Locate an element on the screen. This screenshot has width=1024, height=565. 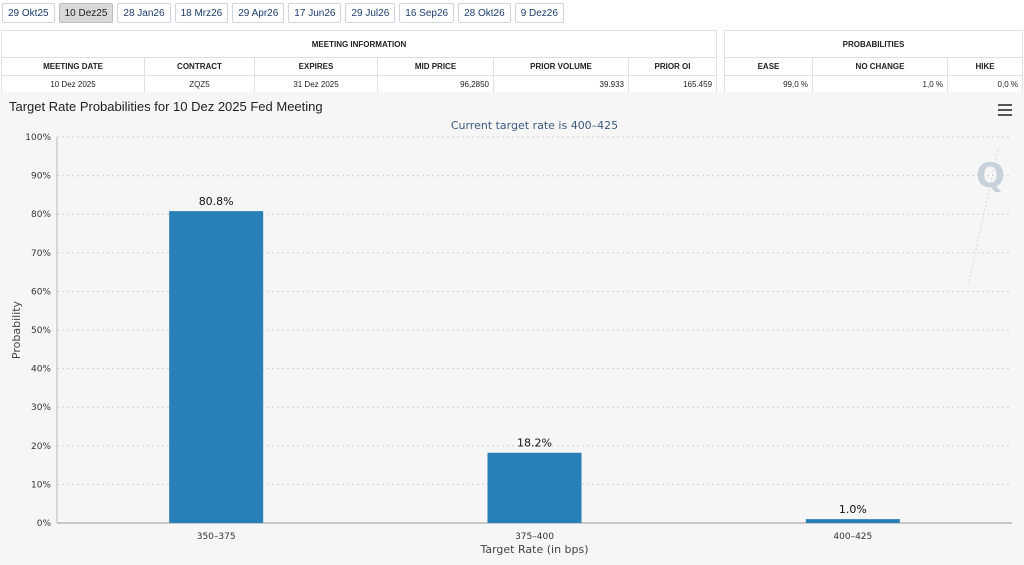
bar-350–375 is located at coordinates (216, 367).